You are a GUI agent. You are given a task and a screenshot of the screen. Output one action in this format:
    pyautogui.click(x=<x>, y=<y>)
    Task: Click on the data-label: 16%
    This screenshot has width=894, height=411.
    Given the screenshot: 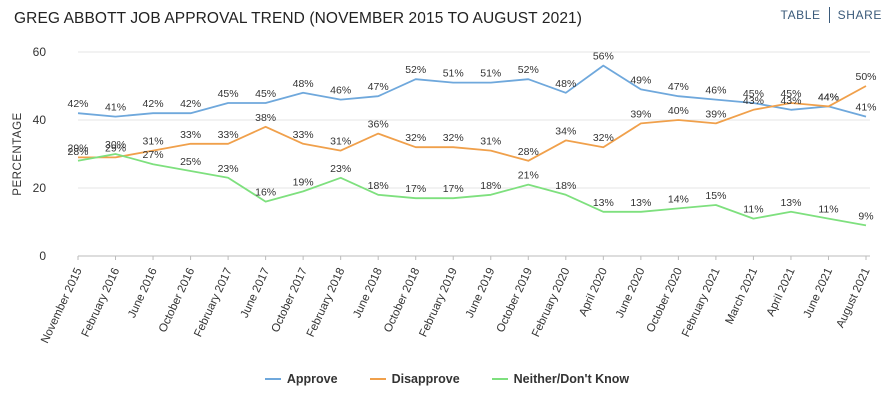 What is the action you would take?
    pyautogui.click(x=265, y=193)
    